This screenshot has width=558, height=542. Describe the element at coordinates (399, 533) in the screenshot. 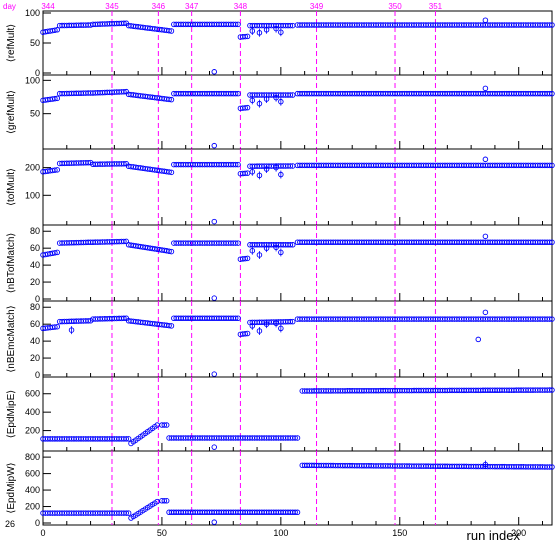

I see `x-tick-label: 150` at that location.